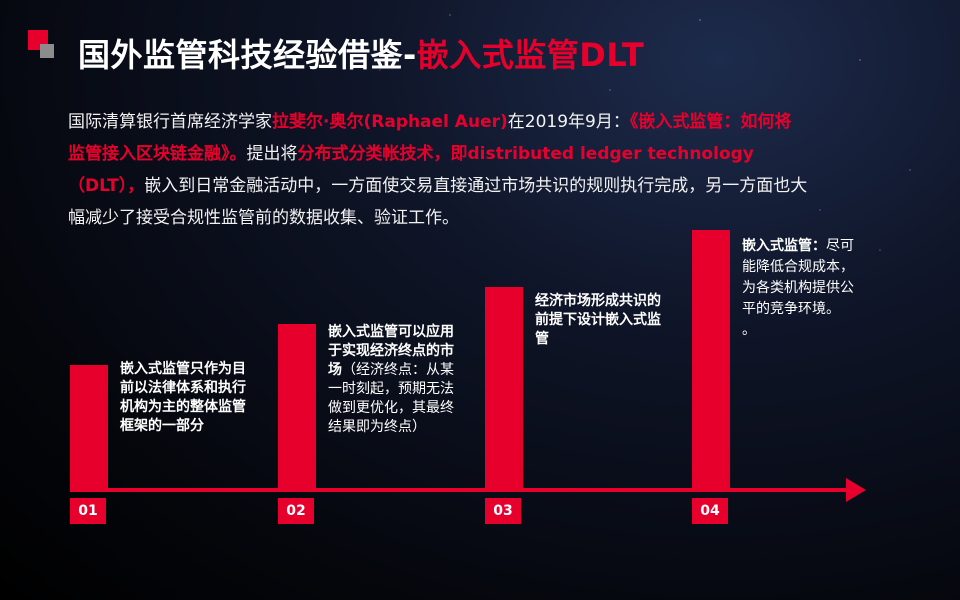 This screenshot has height=600, width=960. I want to click on page-title: 国外监管科技经验借鉴-嵌入式监管DLT, so click(361, 53).